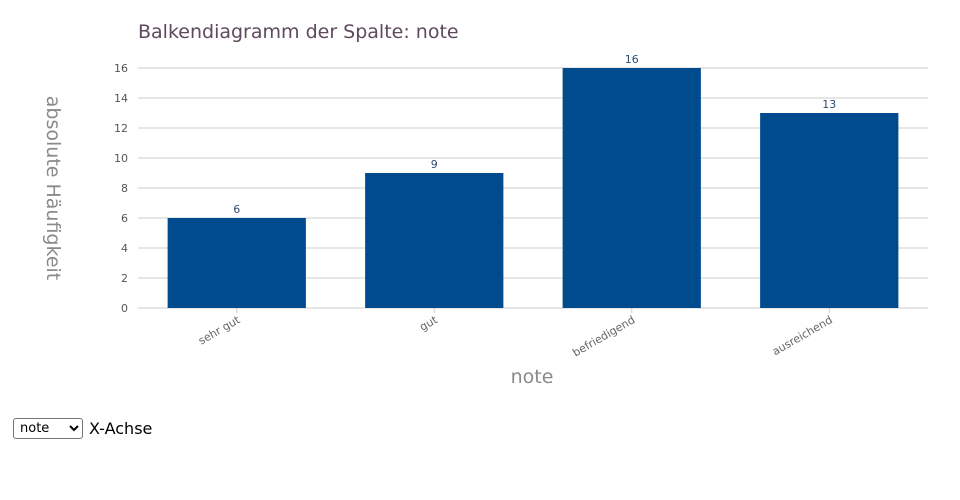  I want to click on data-label: 16, so click(632, 59).